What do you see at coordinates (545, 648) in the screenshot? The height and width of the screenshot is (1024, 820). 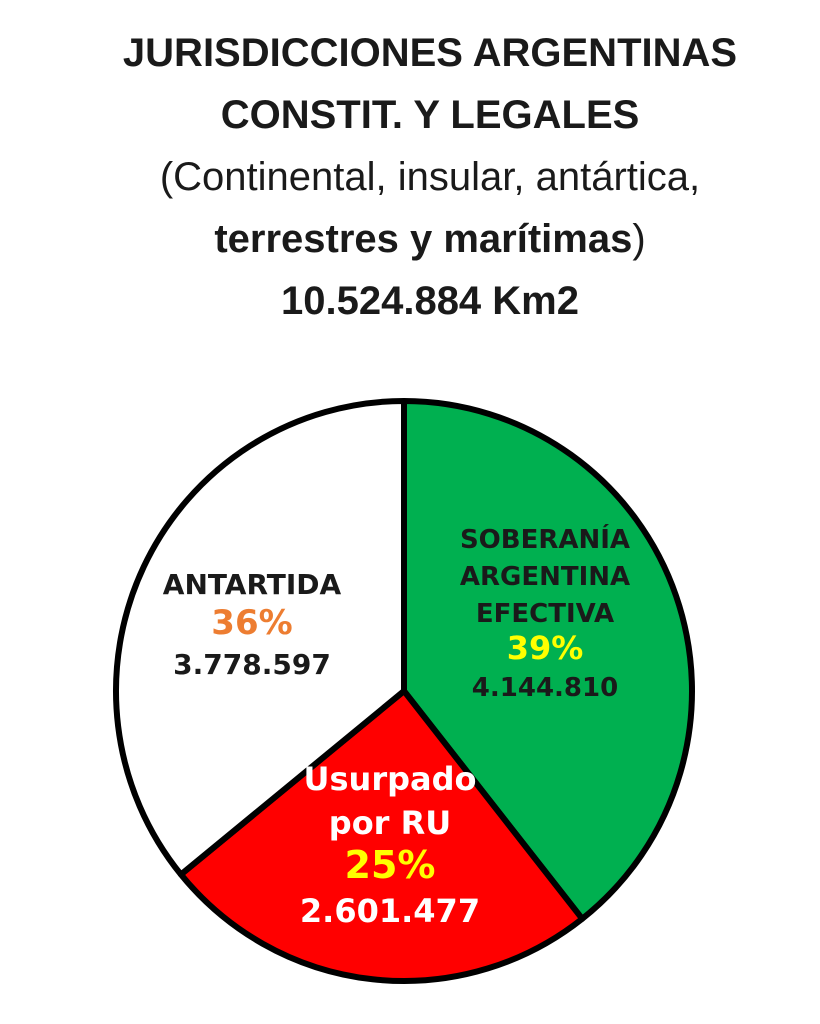 I see `slice-1-percent-label: 39%` at bounding box center [545, 648].